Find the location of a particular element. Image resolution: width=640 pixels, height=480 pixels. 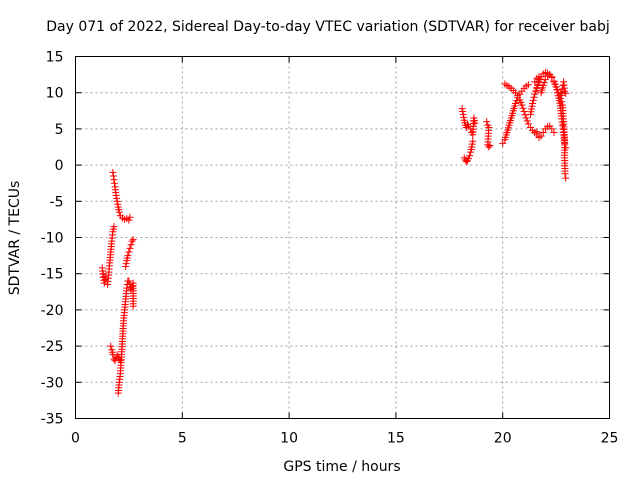

x-tick-labels: 0 5 10 15 20 25 is located at coordinates (344, 439).